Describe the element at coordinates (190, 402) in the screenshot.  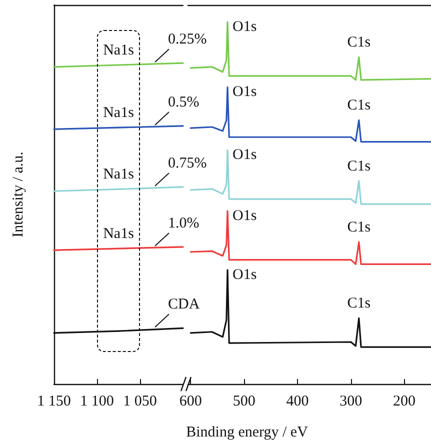
I see `x-tick-label: 600` at that location.